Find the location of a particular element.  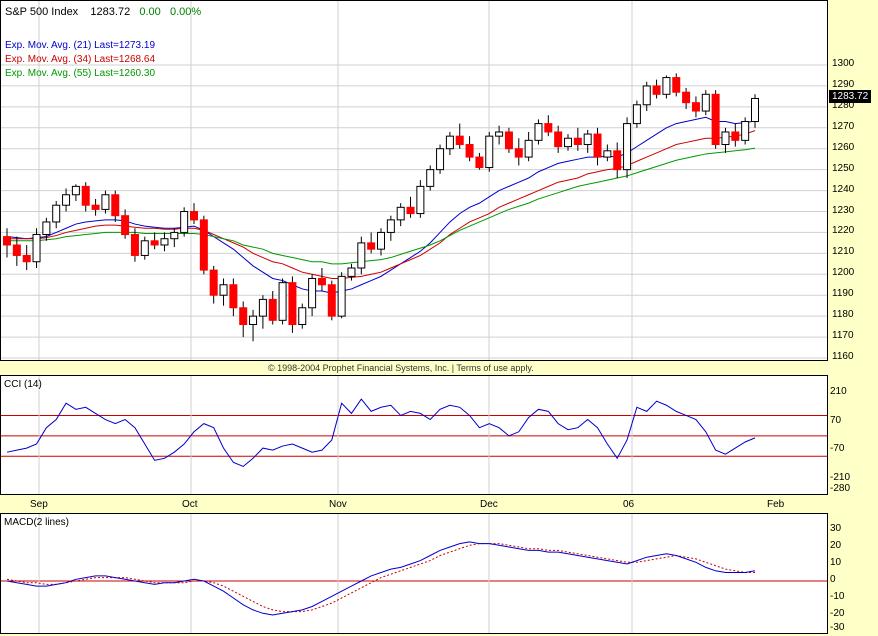

last-value: 1283.72 is located at coordinates (110, 12).